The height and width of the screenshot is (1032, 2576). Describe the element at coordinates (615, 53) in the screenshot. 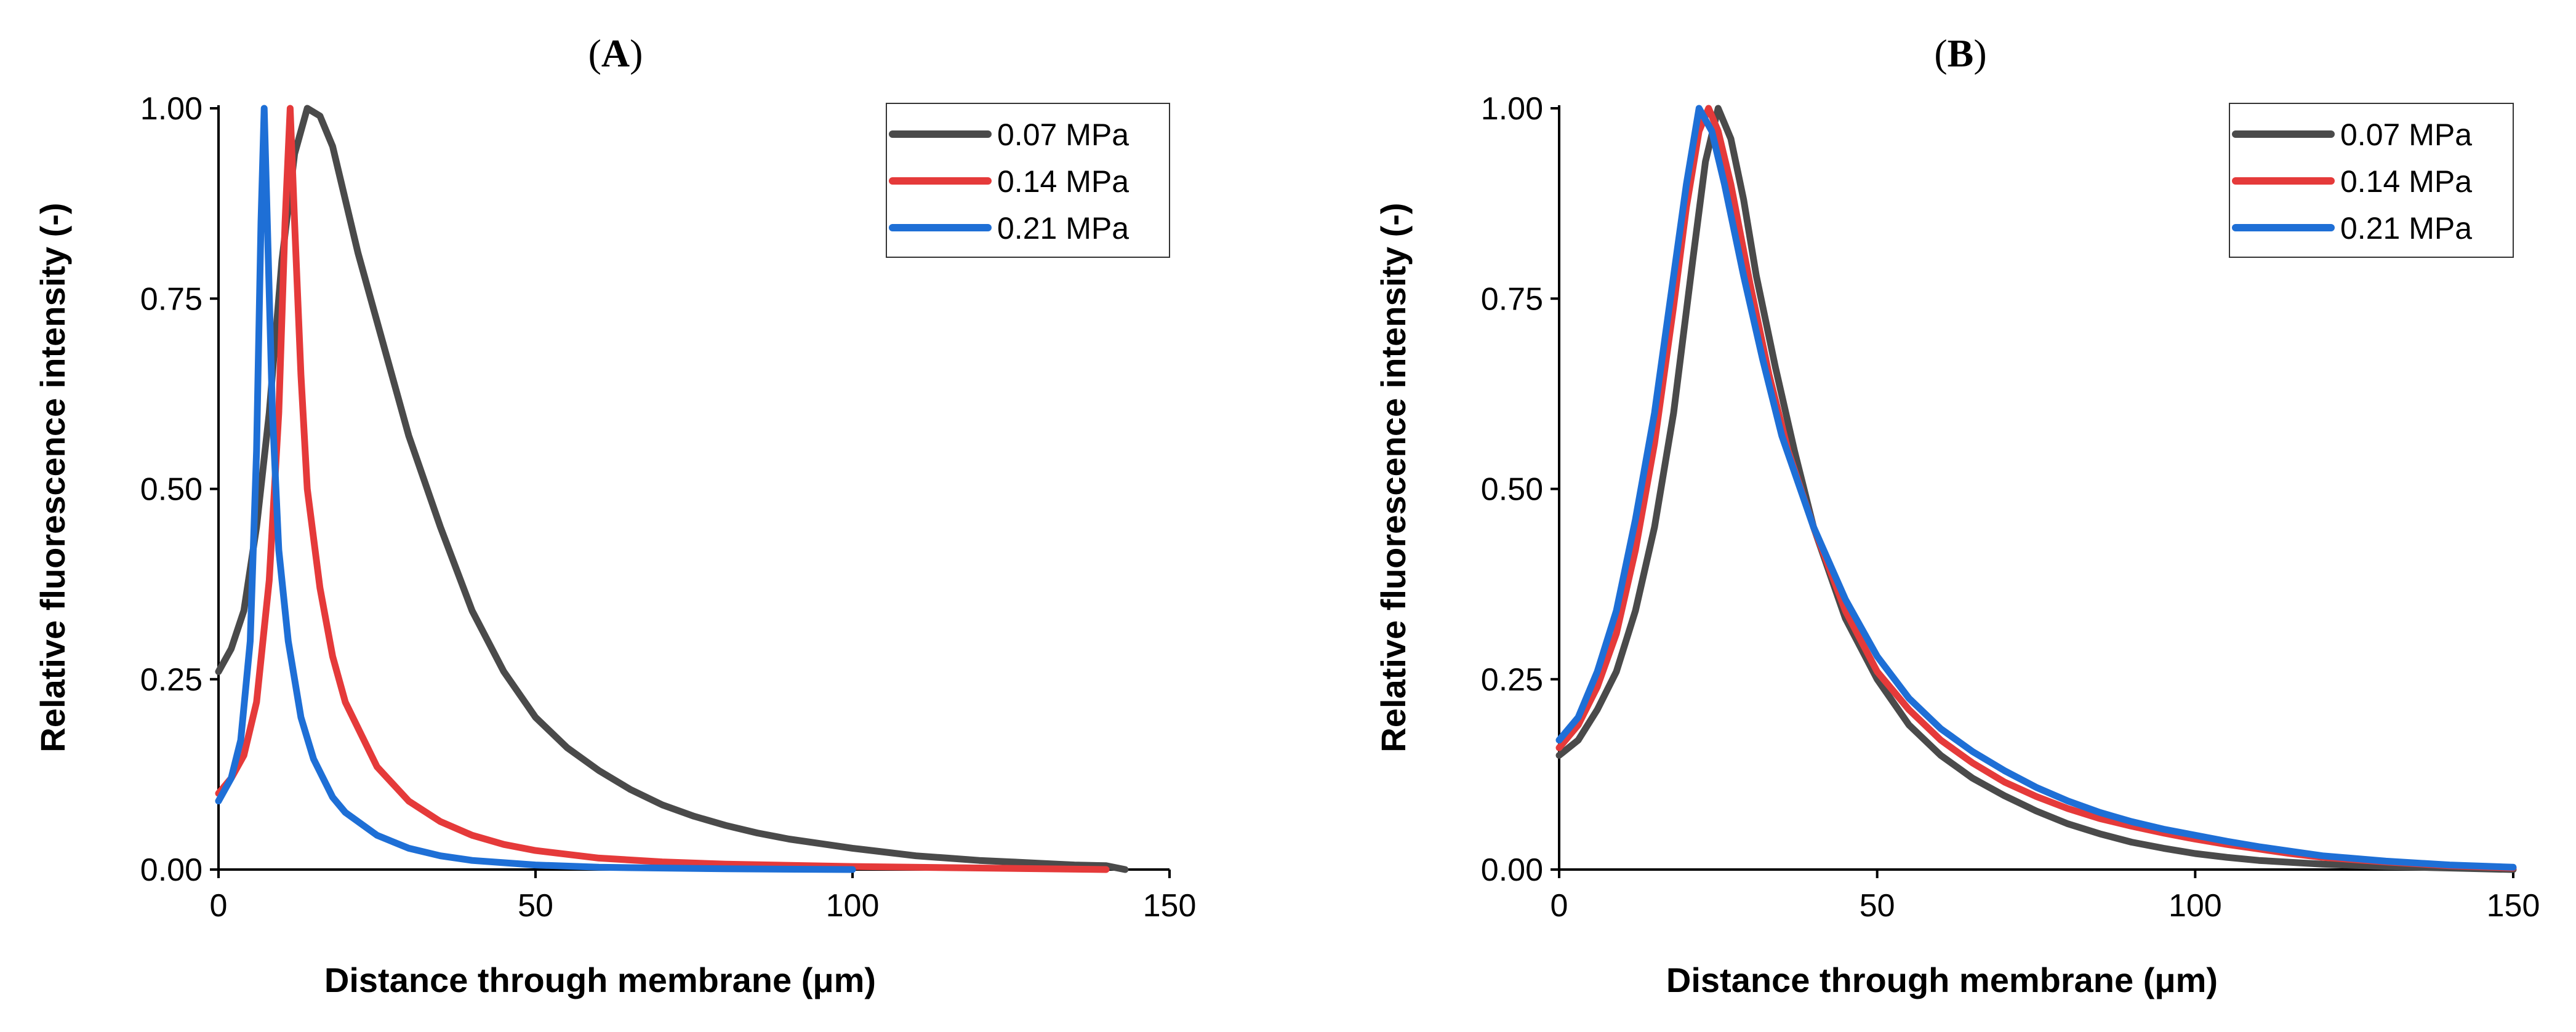

I see `panel-a-title: (A)` at that location.